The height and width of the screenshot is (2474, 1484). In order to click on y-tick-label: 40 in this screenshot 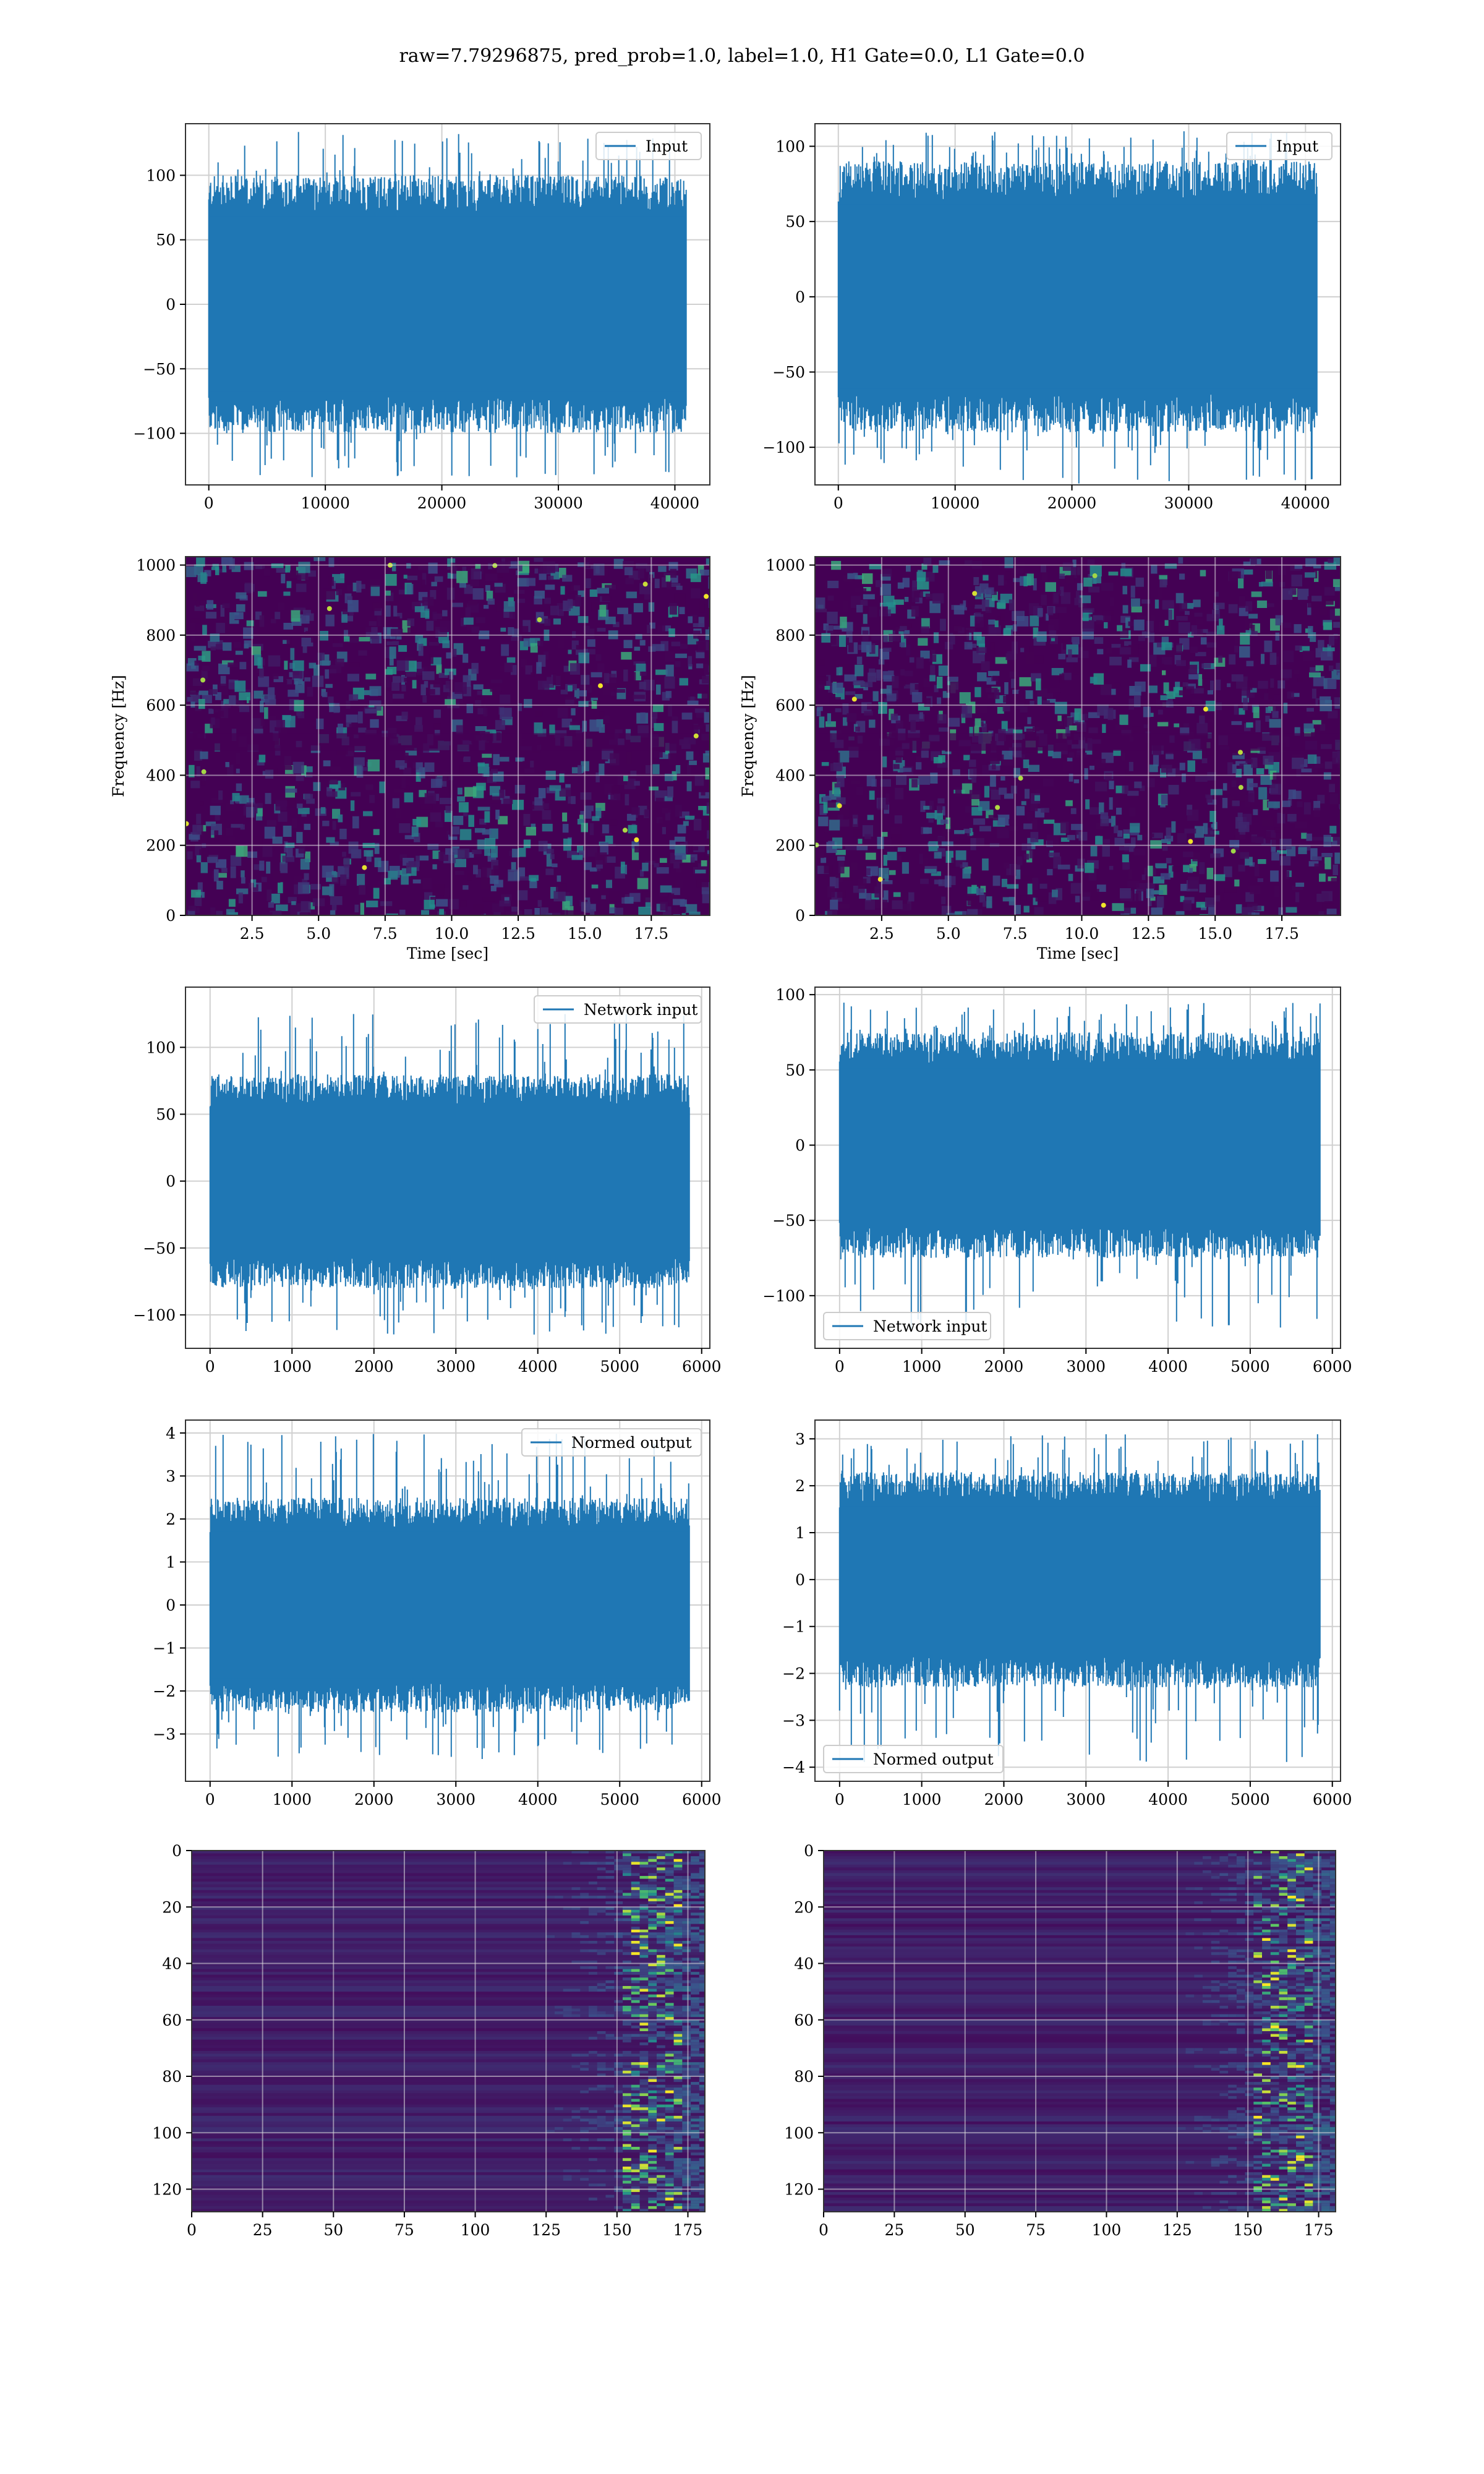, I will do `click(172, 1964)`.